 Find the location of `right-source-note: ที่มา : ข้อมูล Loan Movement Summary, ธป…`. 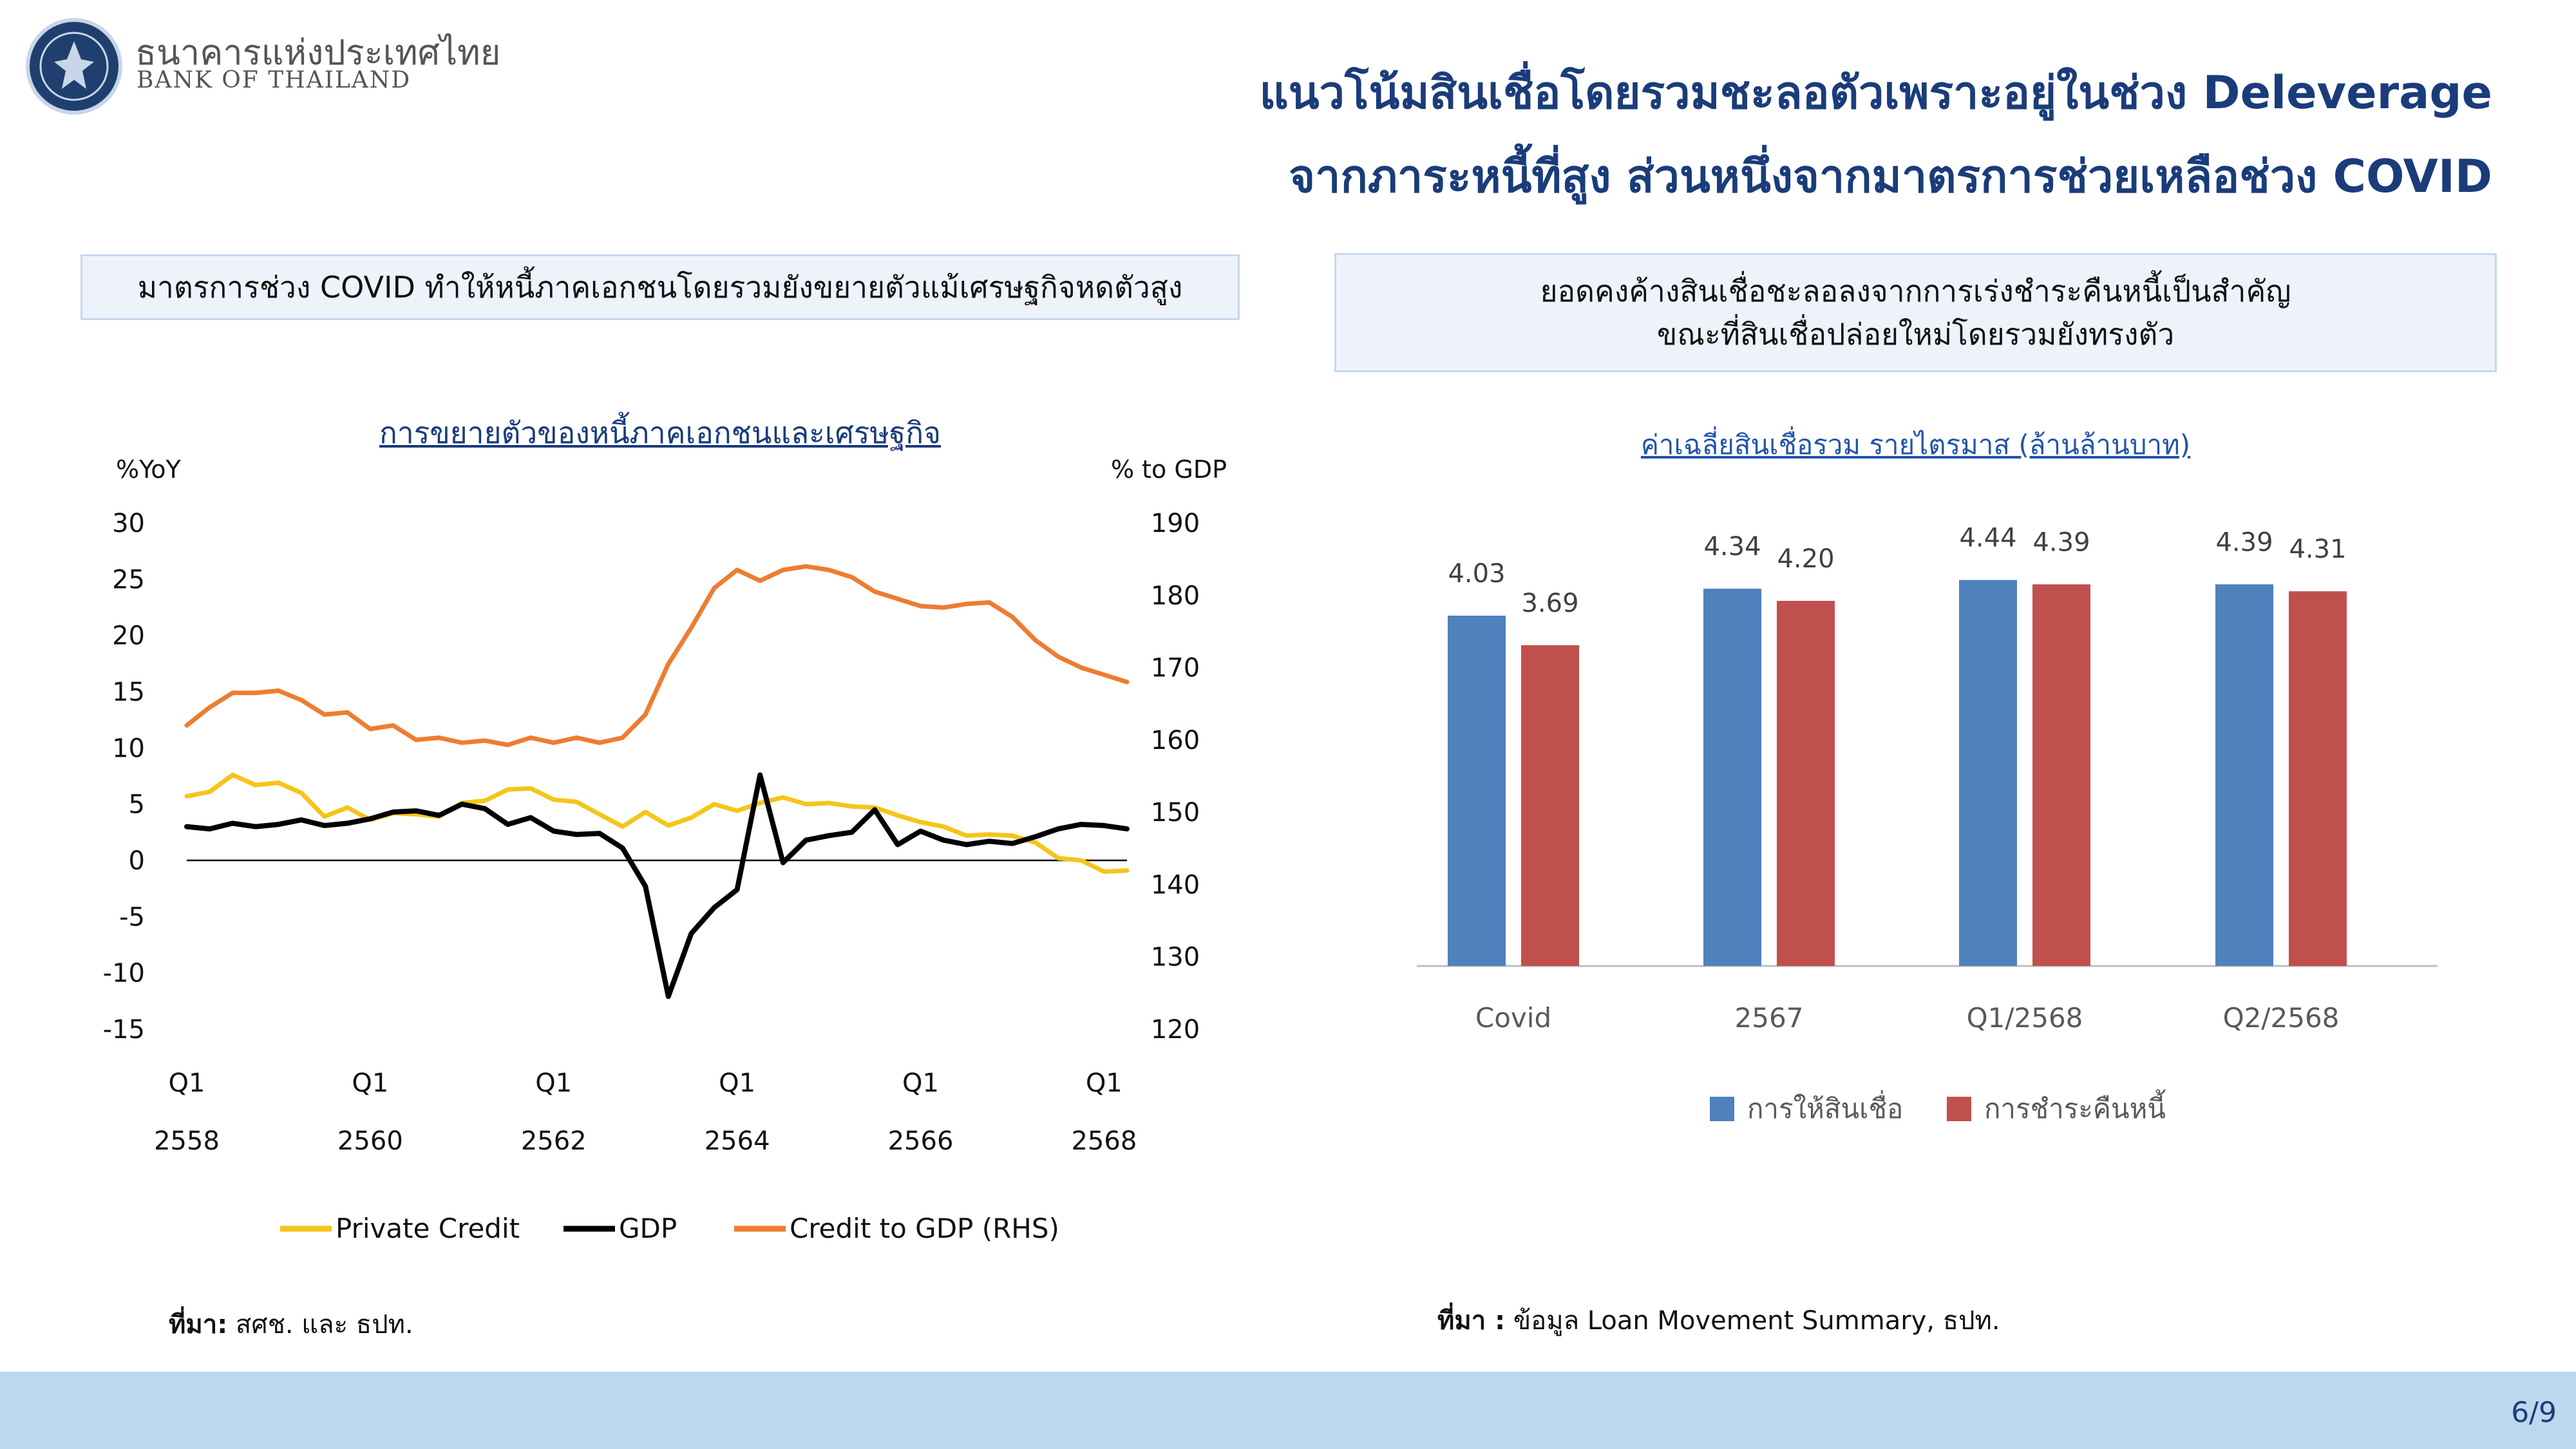

right-source-note: ที่มา : ข้อมูล Loan Movement Summary, ธป… is located at coordinates (1719, 1320).